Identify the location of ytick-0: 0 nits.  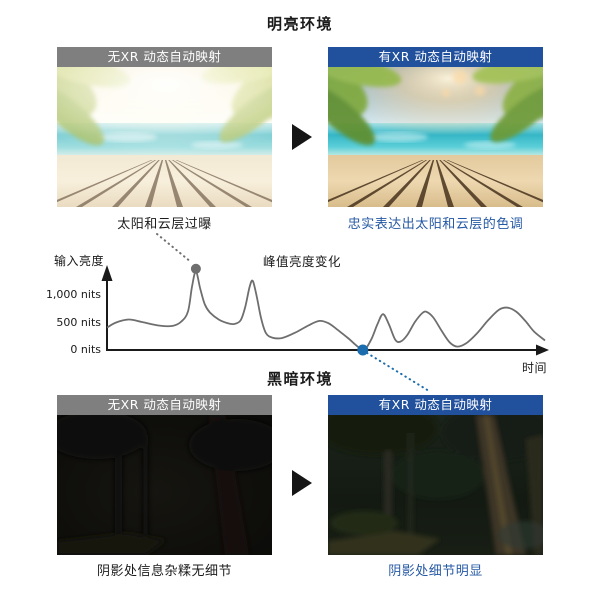
(85, 349).